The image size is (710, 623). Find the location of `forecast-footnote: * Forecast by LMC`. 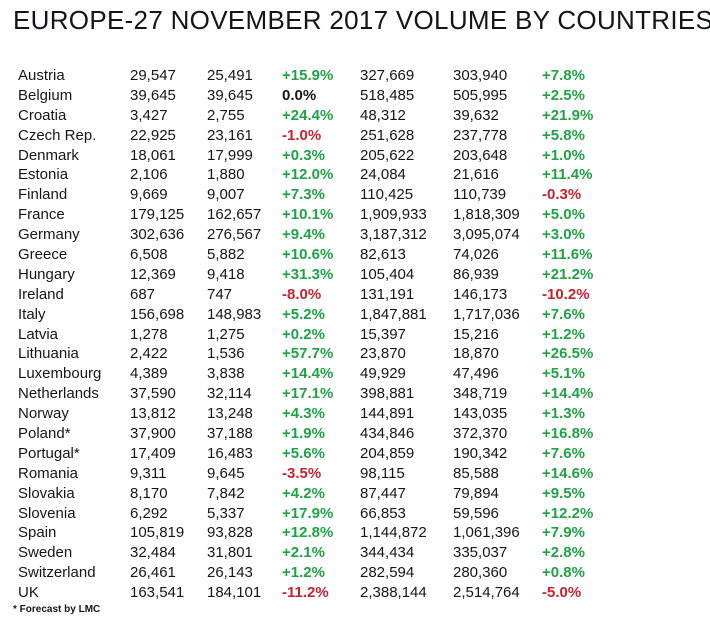

forecast-footnote: * Forecast by LMC is located at coordinates (57, 610).